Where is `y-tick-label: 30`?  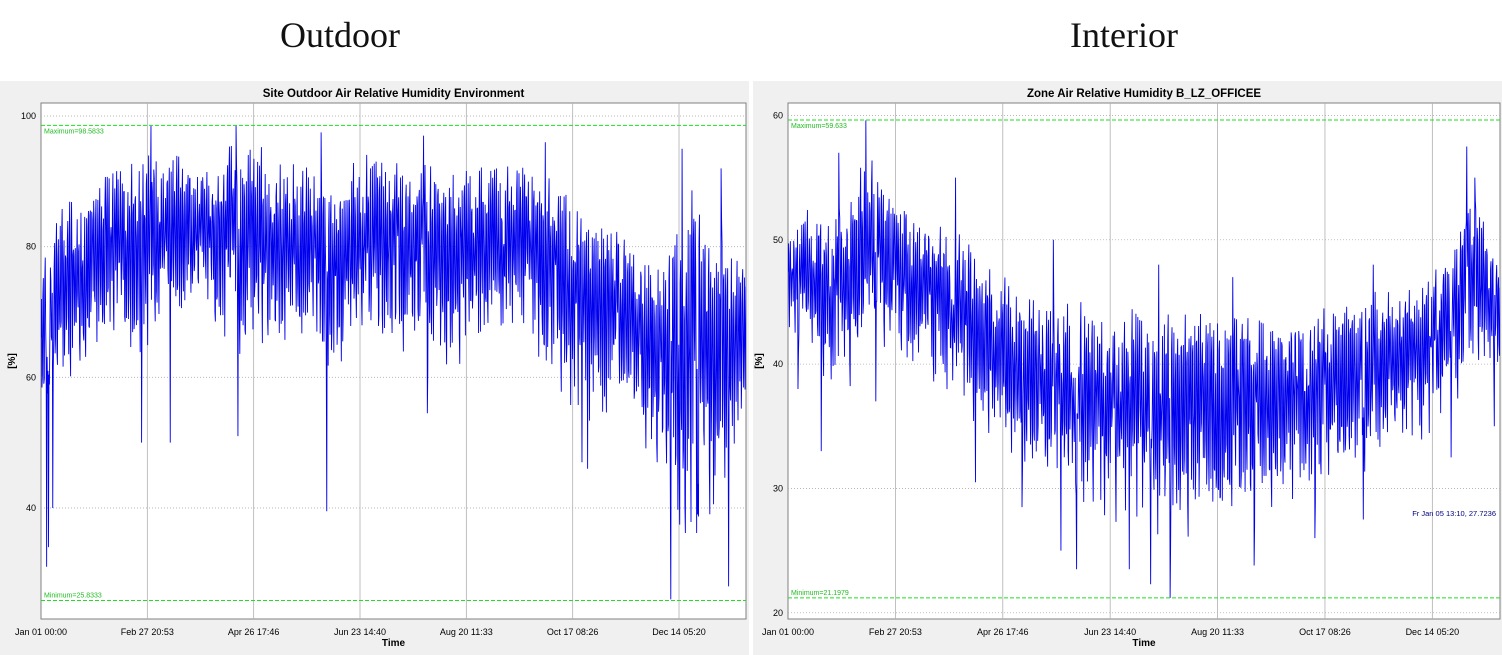
y-tick-label: 30 is located at coordinates (778, 488).